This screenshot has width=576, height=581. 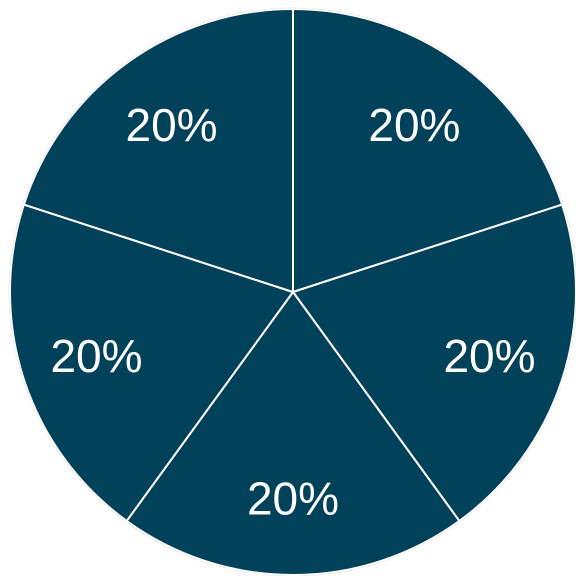 What do you see at coordinates (172, 125) in the screenshot?
I see `pie-slice-label-5: 20%` at bounding box center [172, 125].